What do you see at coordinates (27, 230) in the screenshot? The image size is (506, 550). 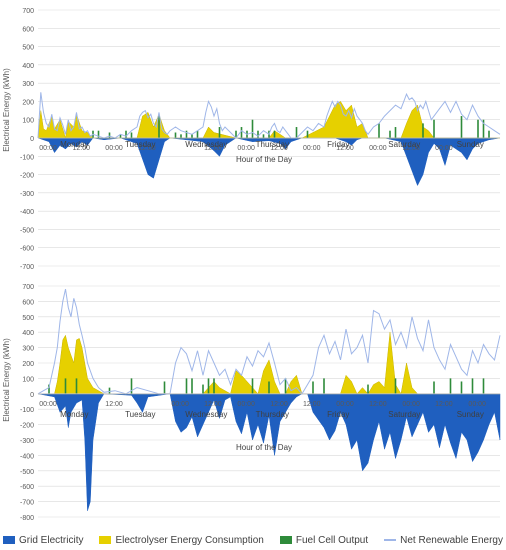 I see `y-tick-label: -500` at bounding box center [27, 230].